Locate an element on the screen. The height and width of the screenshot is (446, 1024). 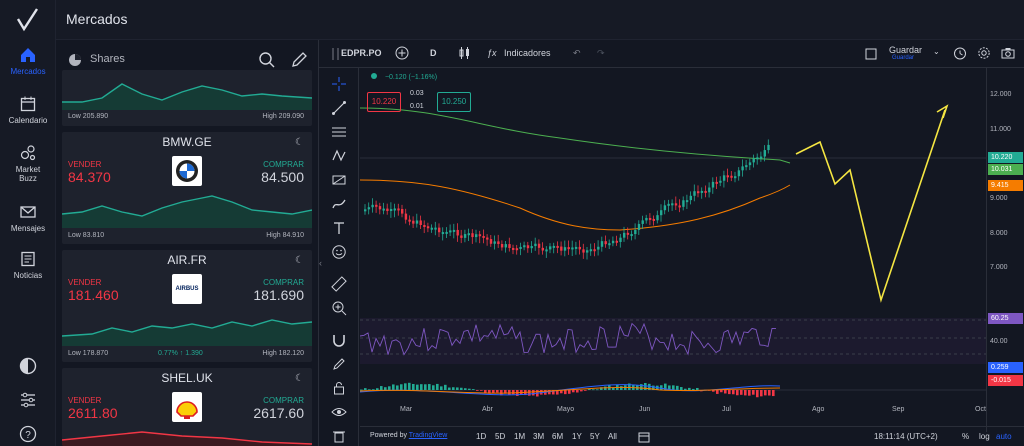
range-3m: 3M is located at coordinates (539, 436).